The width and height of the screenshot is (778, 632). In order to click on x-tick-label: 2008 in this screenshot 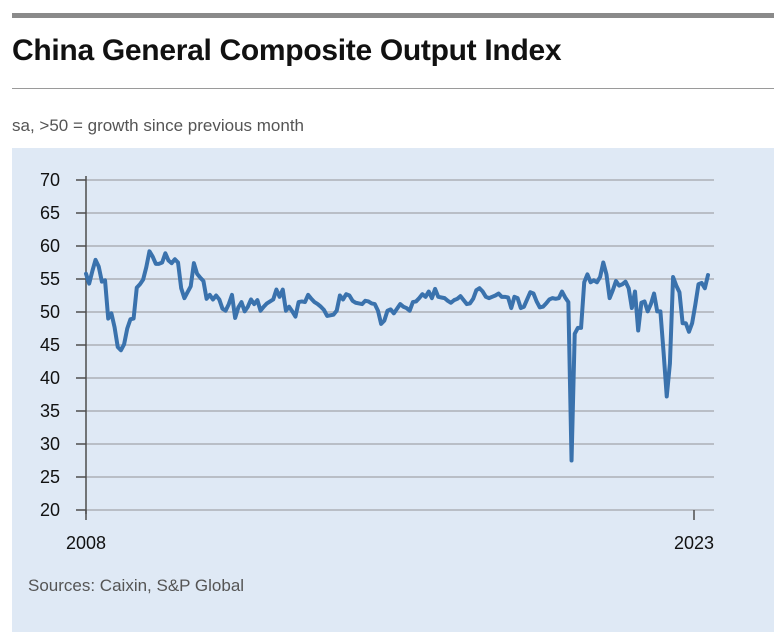, I will do `click(86, 543)`.